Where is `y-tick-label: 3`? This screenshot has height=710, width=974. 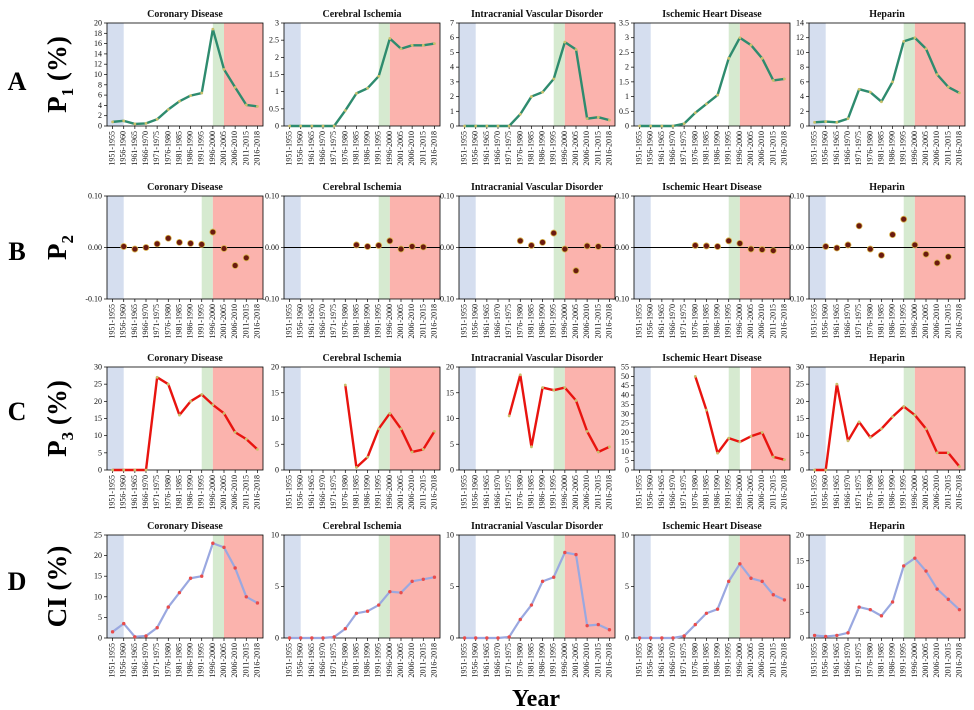 y-tick-label: 3 is located at coordinates (627, 37).